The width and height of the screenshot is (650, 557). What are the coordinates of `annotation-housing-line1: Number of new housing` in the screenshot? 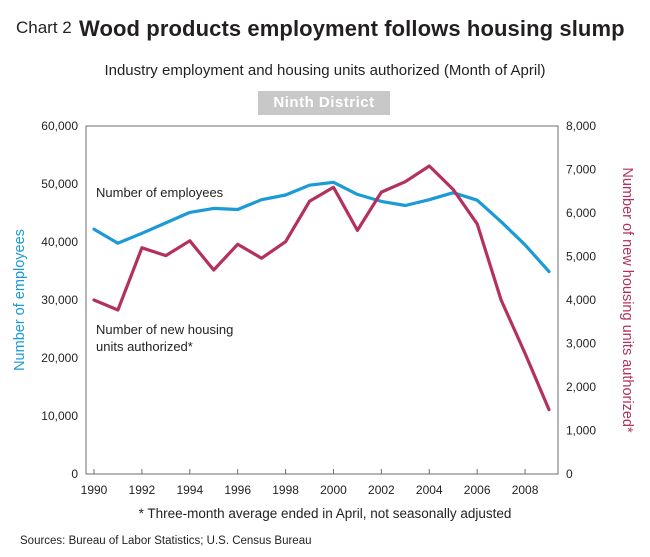 It's located at (164, 329).